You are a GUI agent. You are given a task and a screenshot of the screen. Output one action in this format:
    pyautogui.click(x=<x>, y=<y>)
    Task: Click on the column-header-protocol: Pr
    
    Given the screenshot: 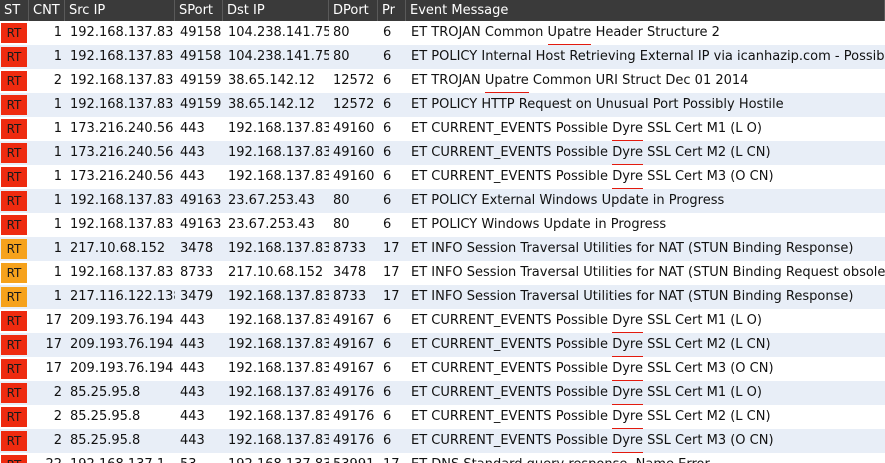 What is the action you would take?
    pyautogui.click(x=392, y=10)
    